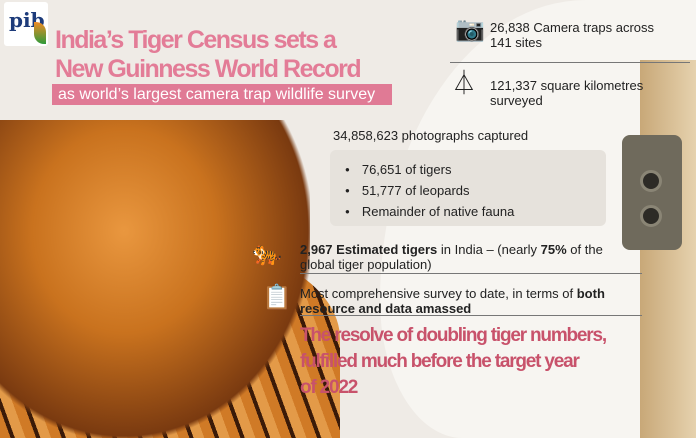  What do you see at coordinates (431, 135) in the screenshot?
I see `photos-heading: 34,858,623 photographs captured` at bounding box center [431, 135].